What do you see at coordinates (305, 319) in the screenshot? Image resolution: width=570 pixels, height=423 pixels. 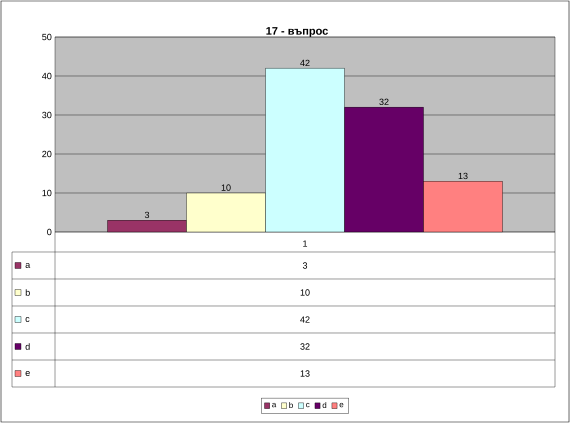 I see `text: 42` at bounding box center [305, 319].